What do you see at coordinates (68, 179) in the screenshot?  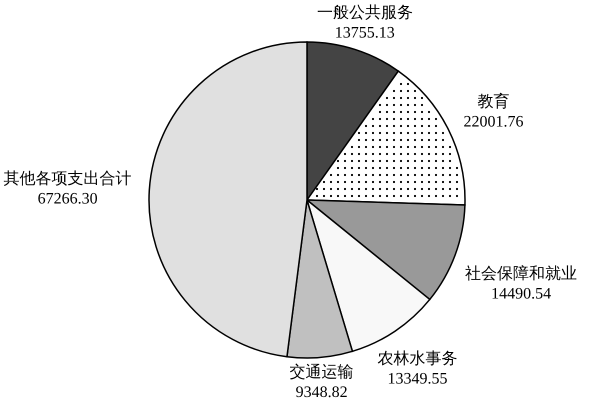 I see `slice-label: 其他各项支出合计` at bounding box center [68, 179].